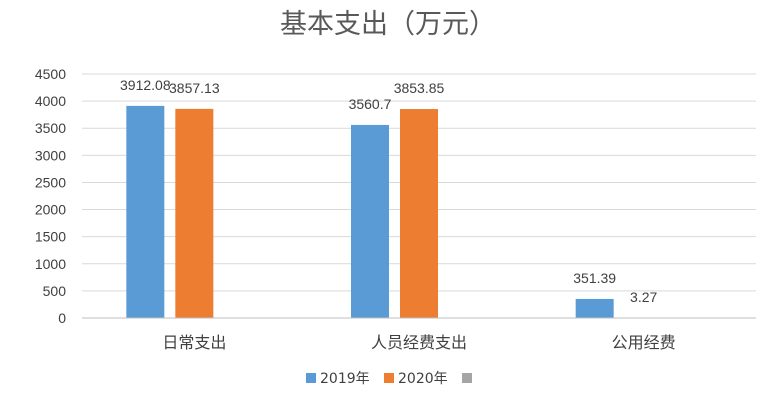  Describe the element at coordinates (194, 342) in the screenshot. I see `x-tick-label: 日常支出` at that location.